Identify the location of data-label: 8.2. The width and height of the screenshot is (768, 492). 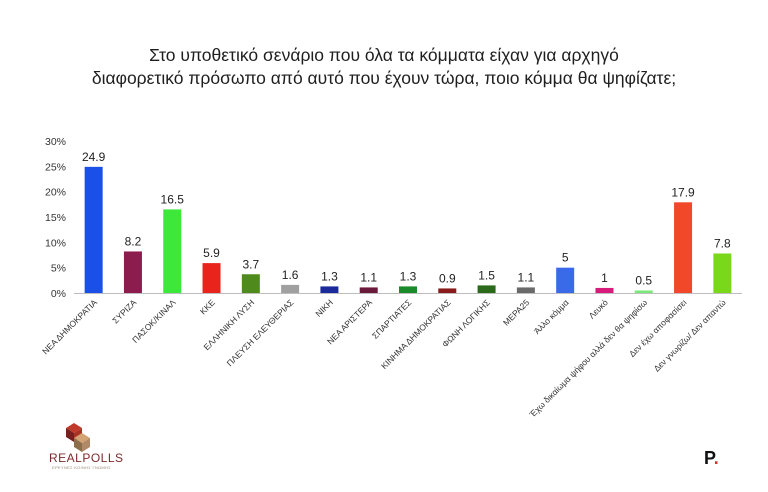
(133, 241).